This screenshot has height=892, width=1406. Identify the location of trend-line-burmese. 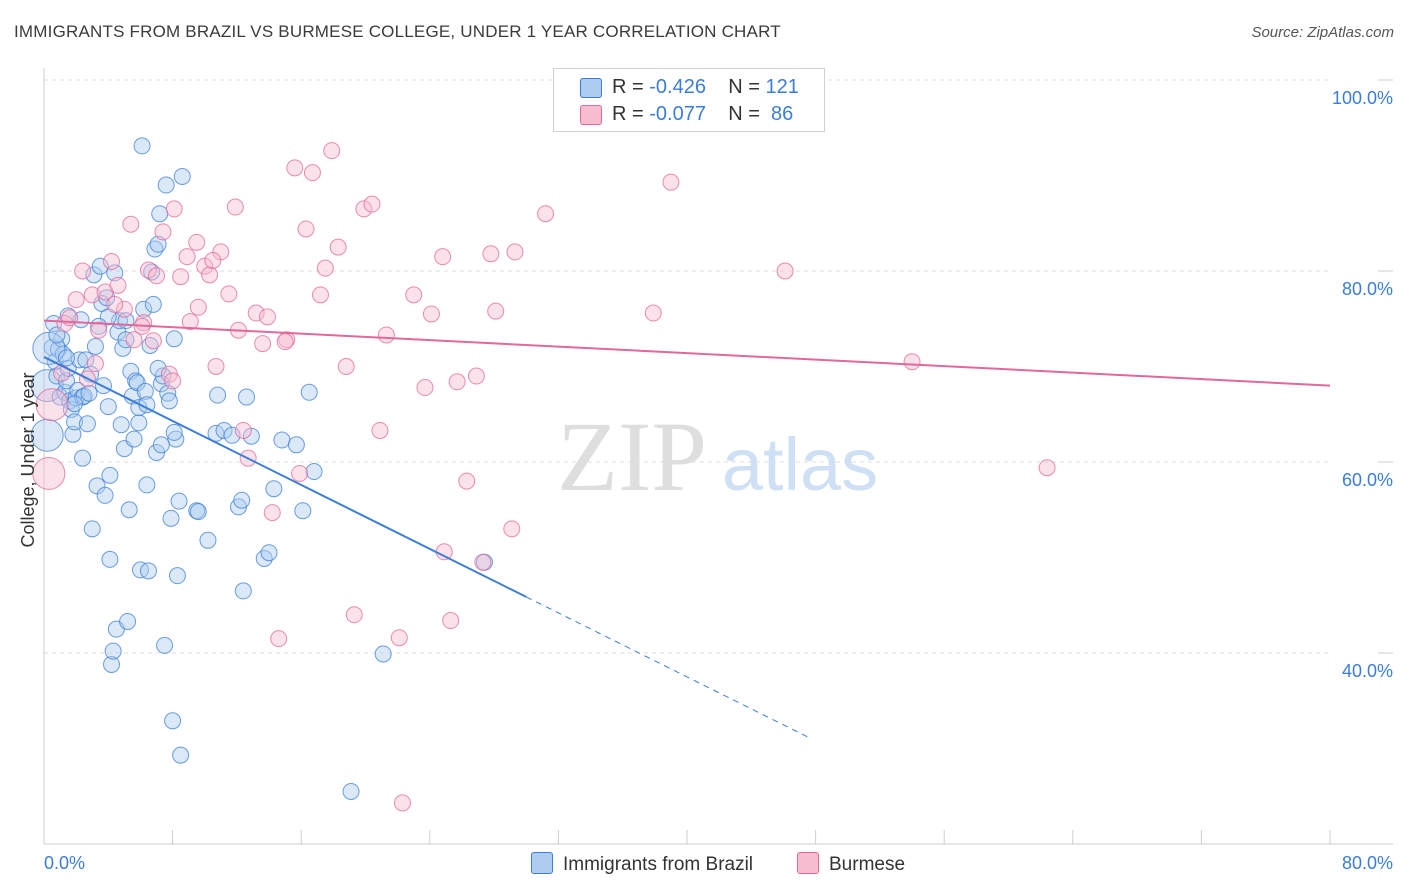
(687, 353).